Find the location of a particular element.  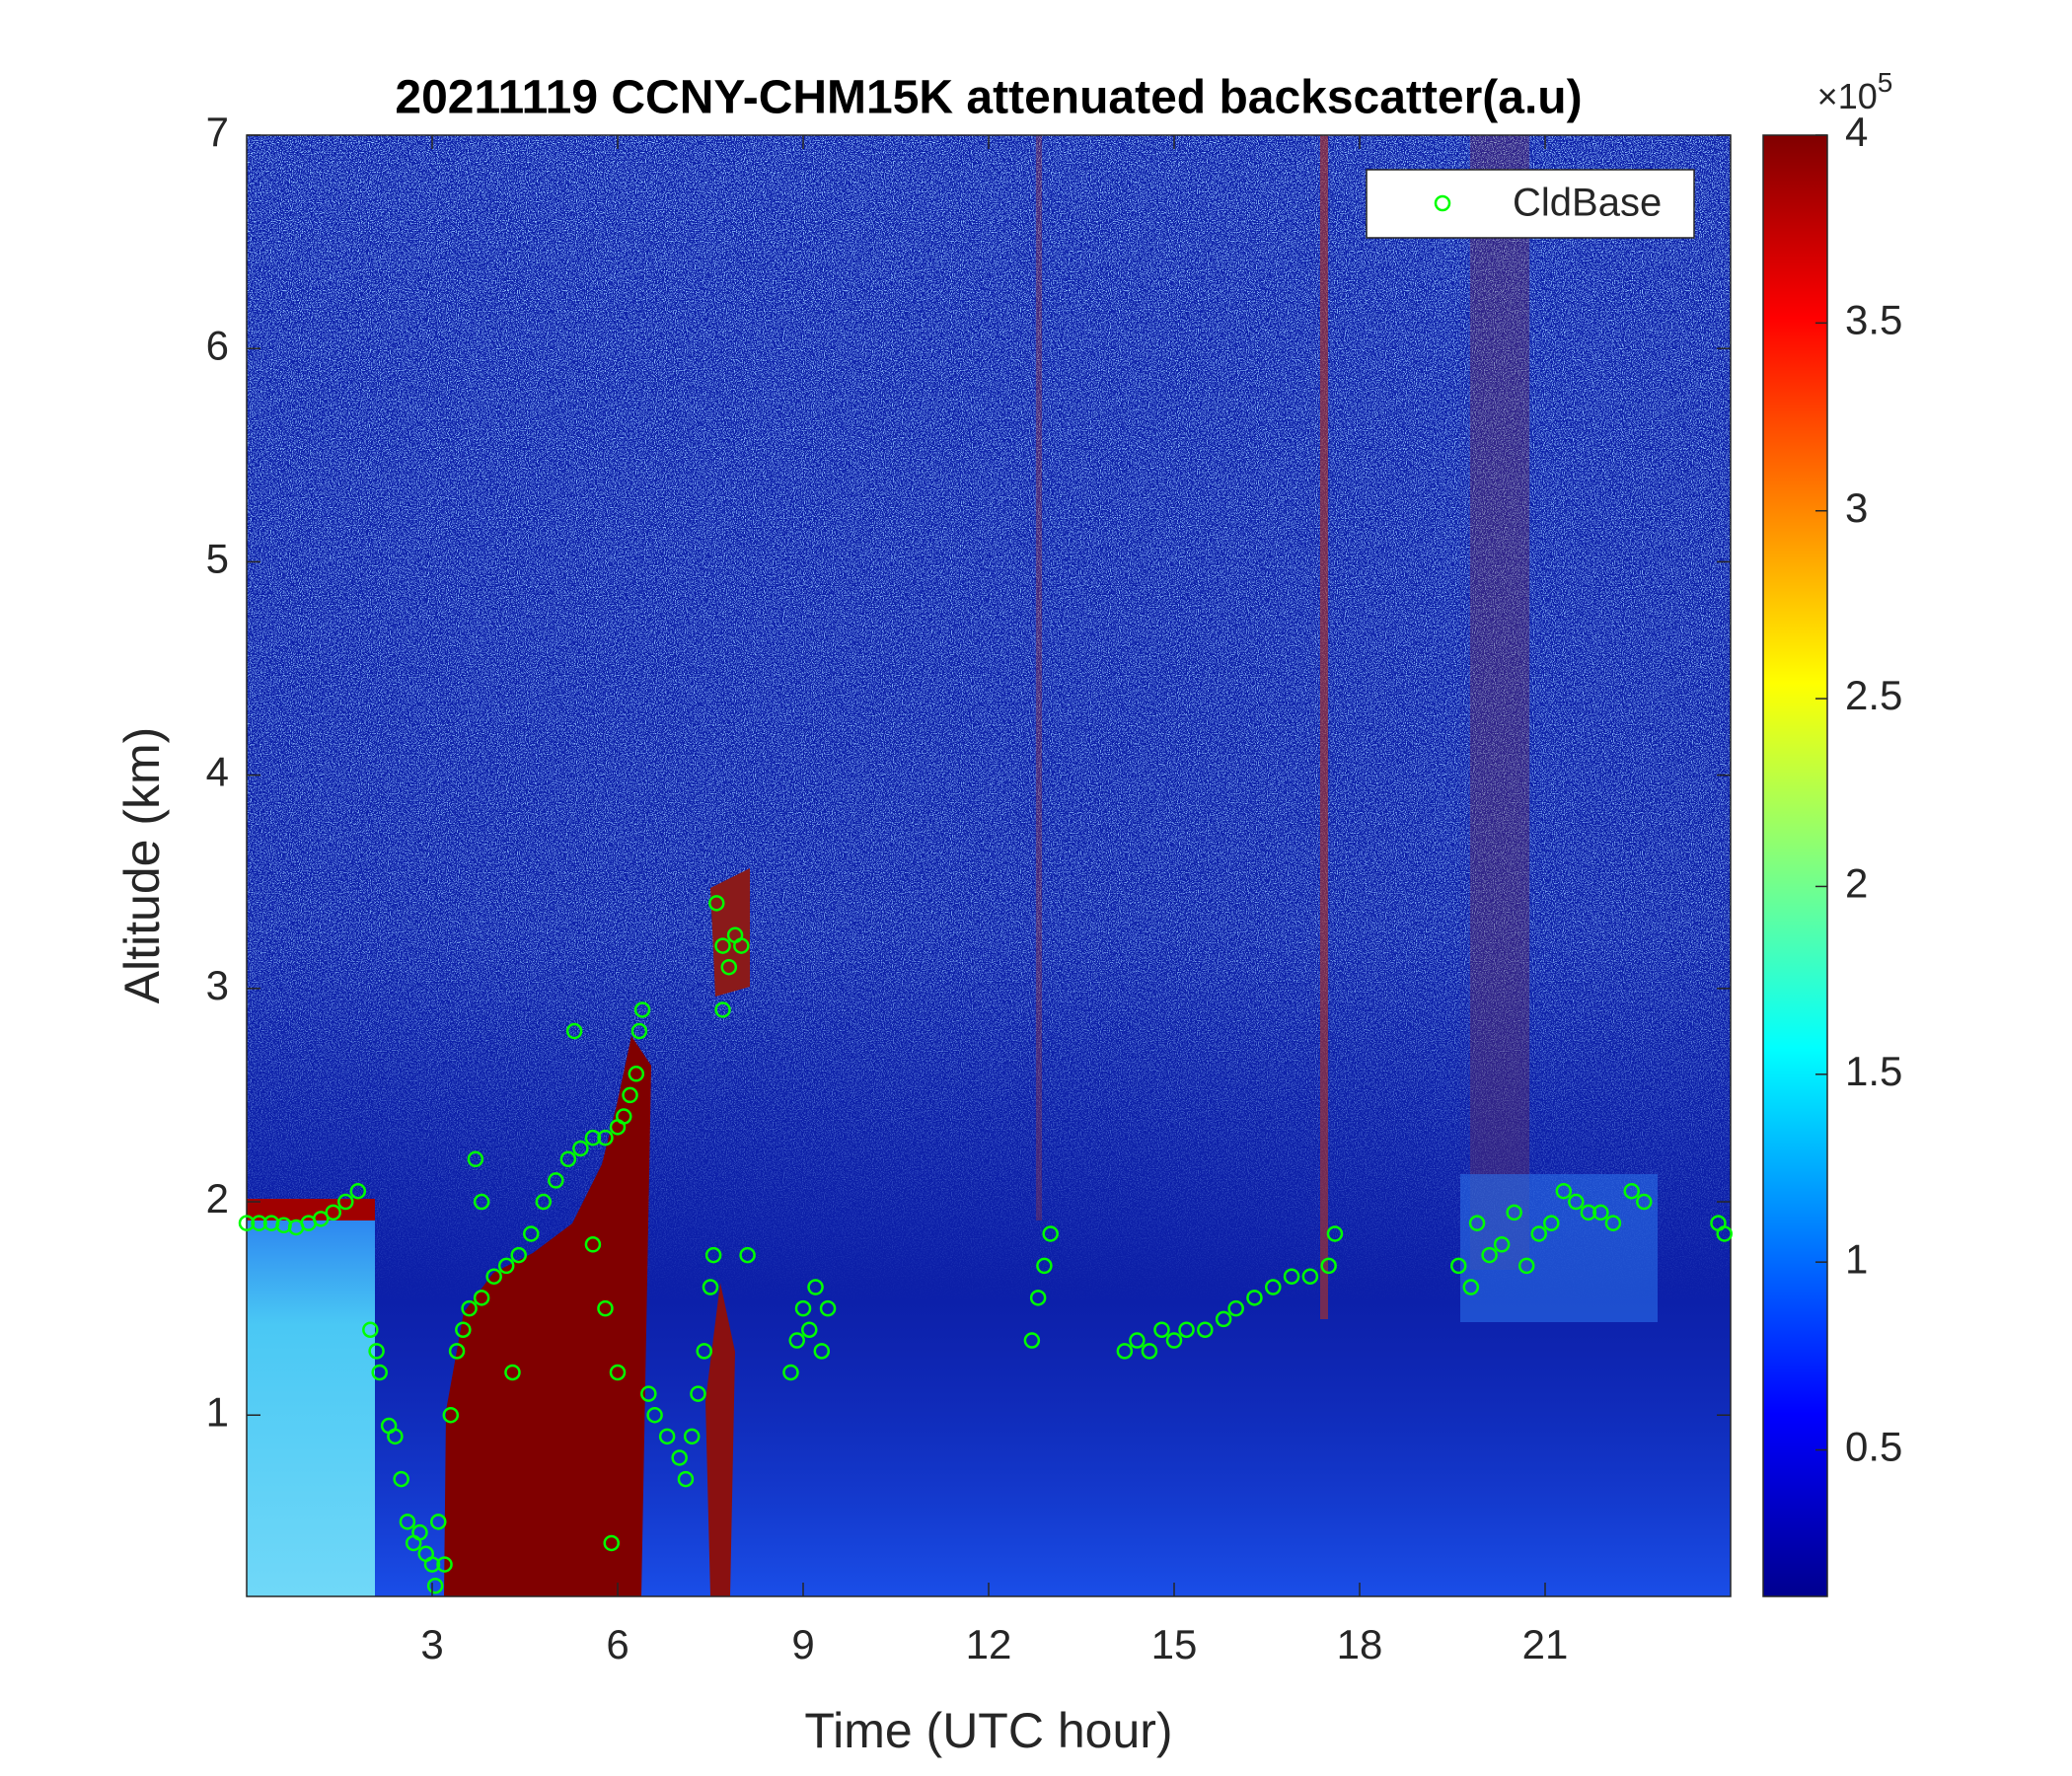

y-tick-label: 5 is located at coordinates (218, 559).